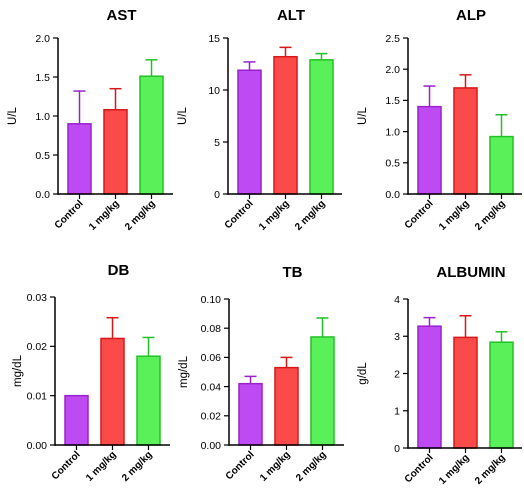 This screenshot has height=501, width=524. I want to click on y-tick-label-ast-0: 0.0, so click(42, 195).